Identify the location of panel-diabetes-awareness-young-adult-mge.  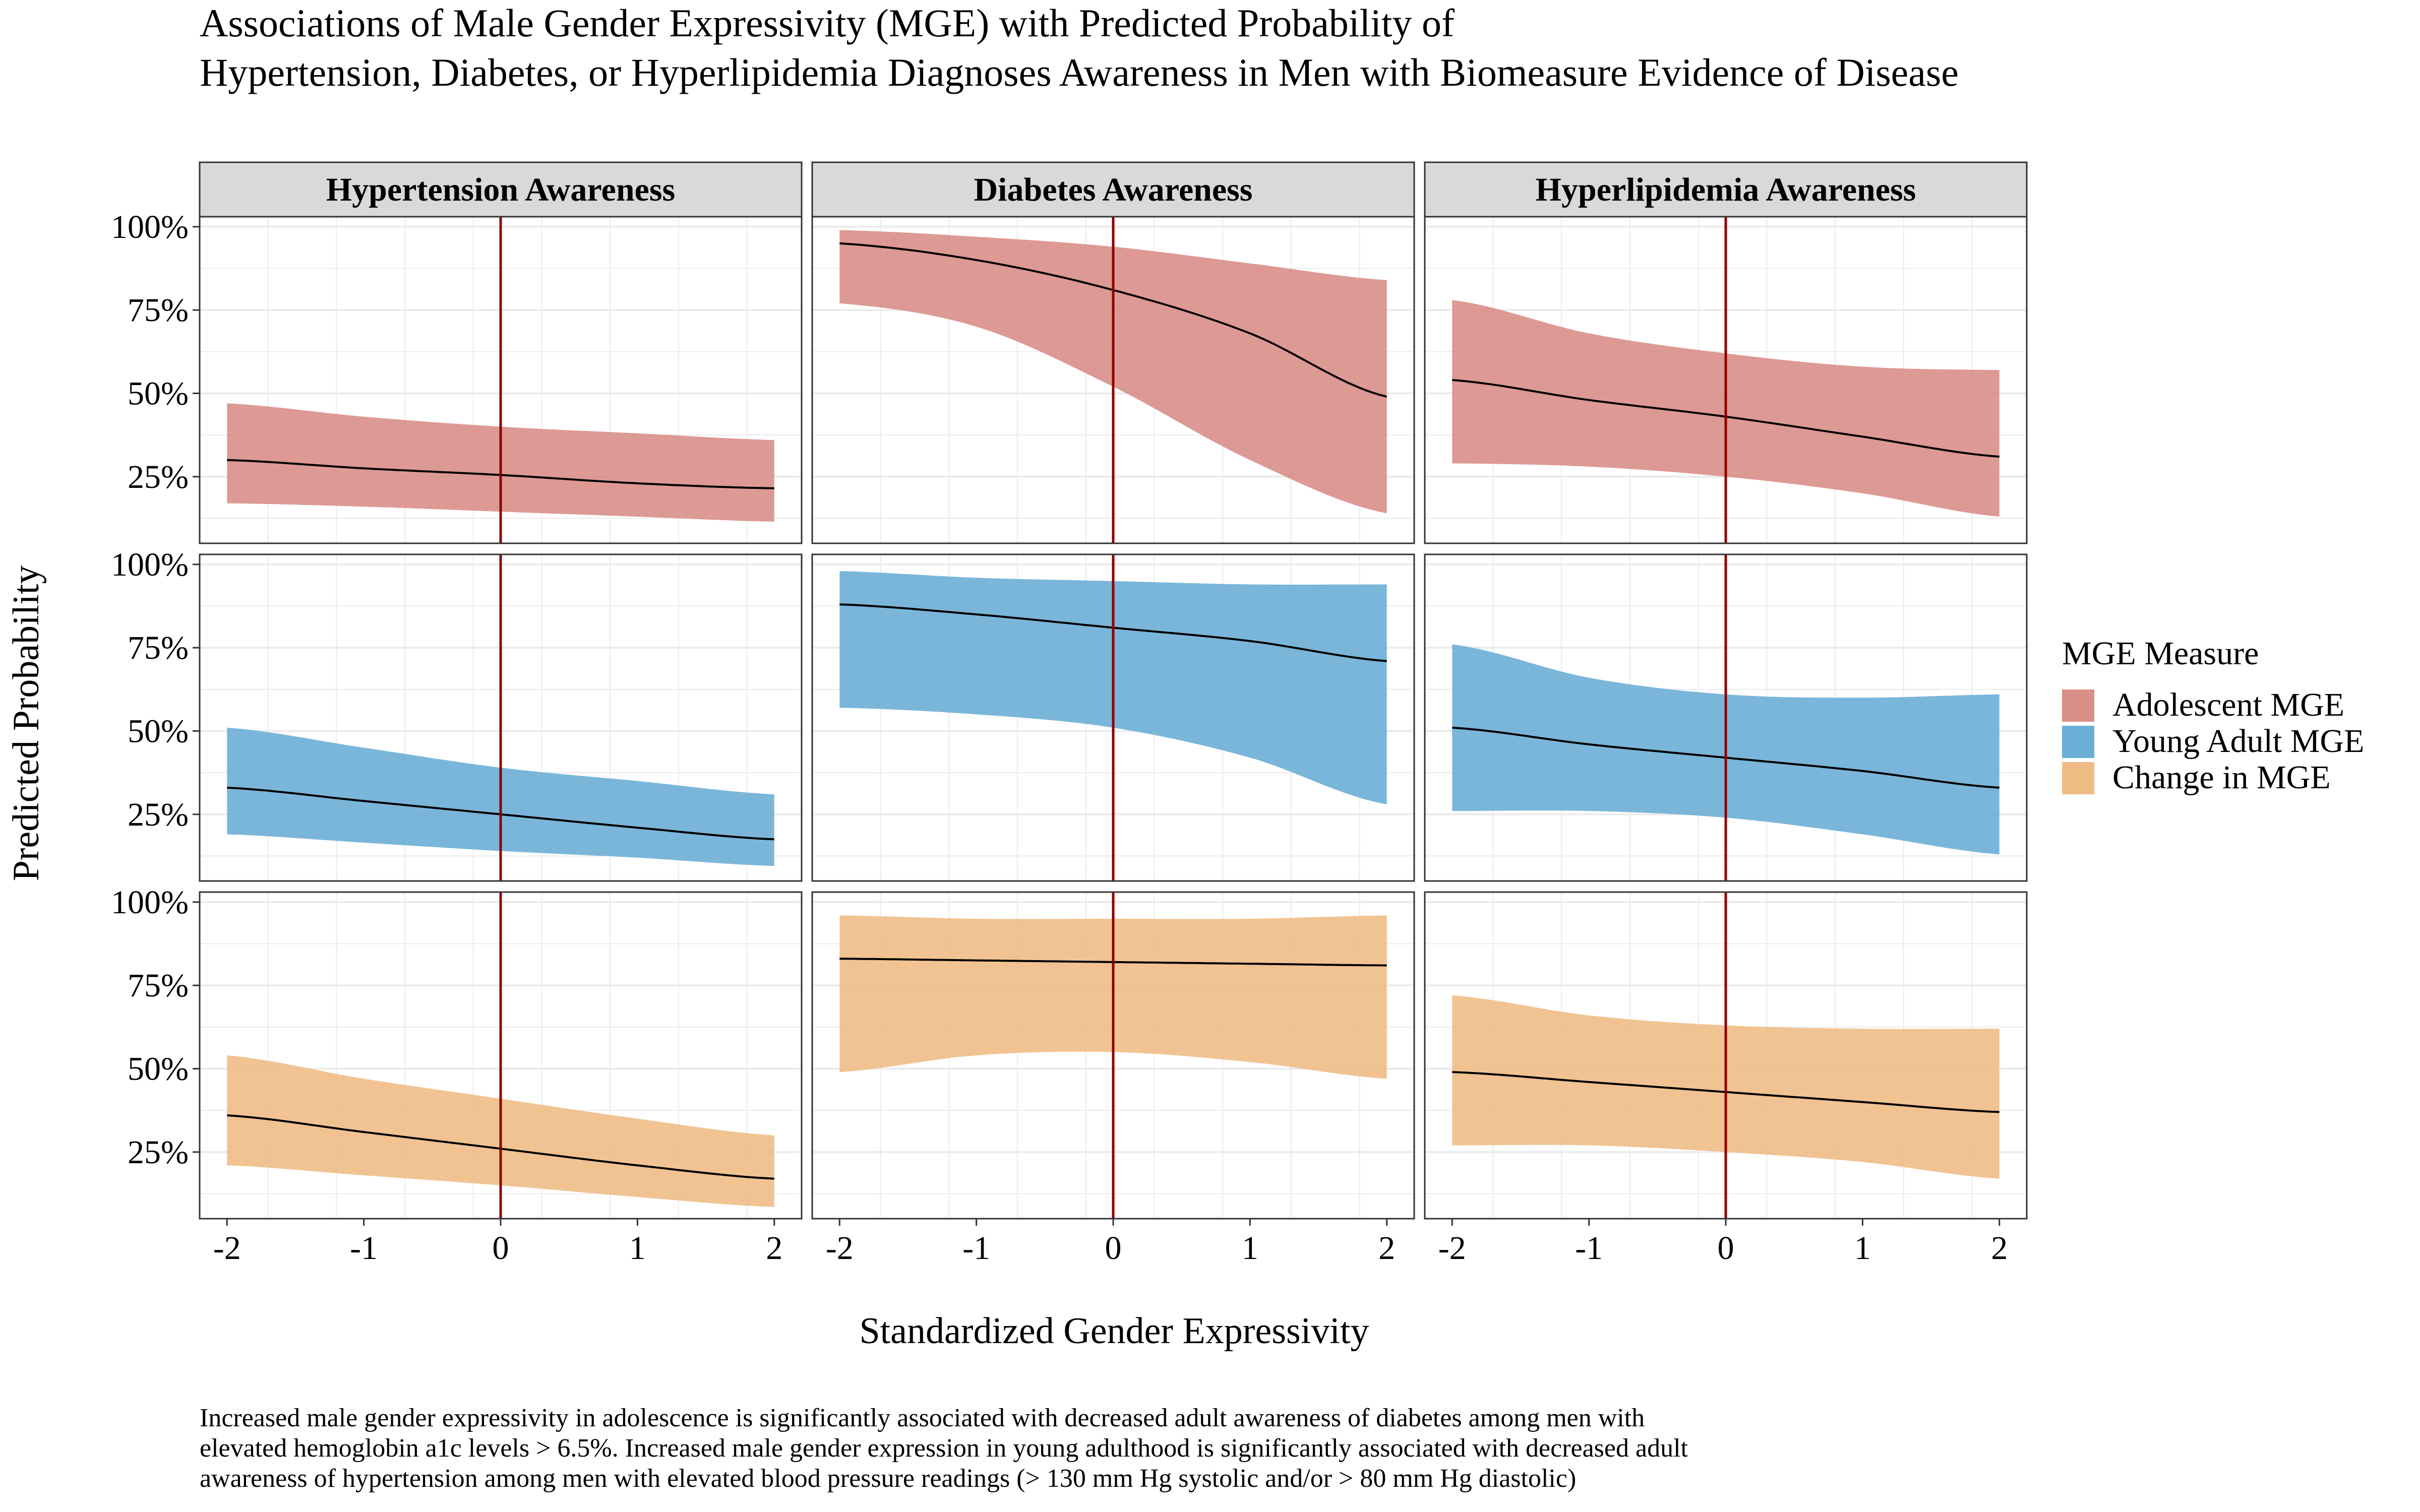
(1113, 717).